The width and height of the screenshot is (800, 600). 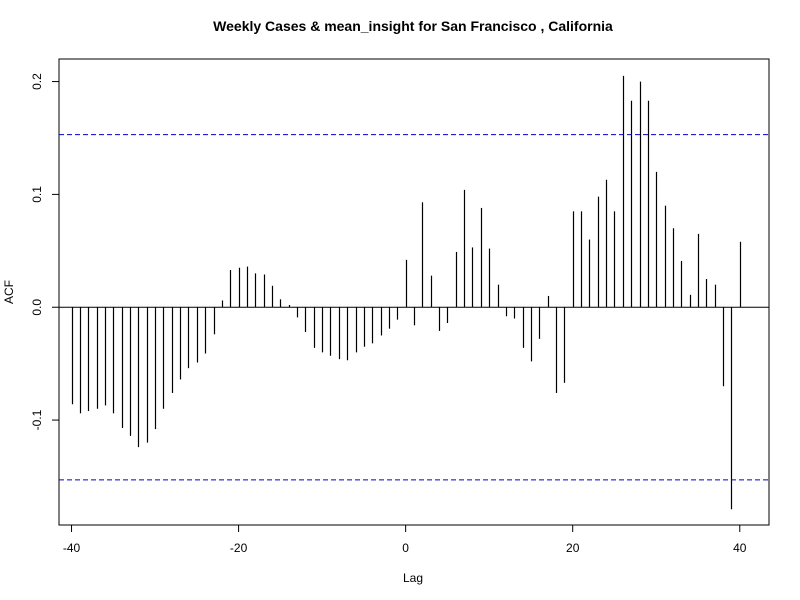 What do you see at coordinates (405, 548) in the screenshot?
I see `x-tick-label: 0` at bounding box center [405, 548].